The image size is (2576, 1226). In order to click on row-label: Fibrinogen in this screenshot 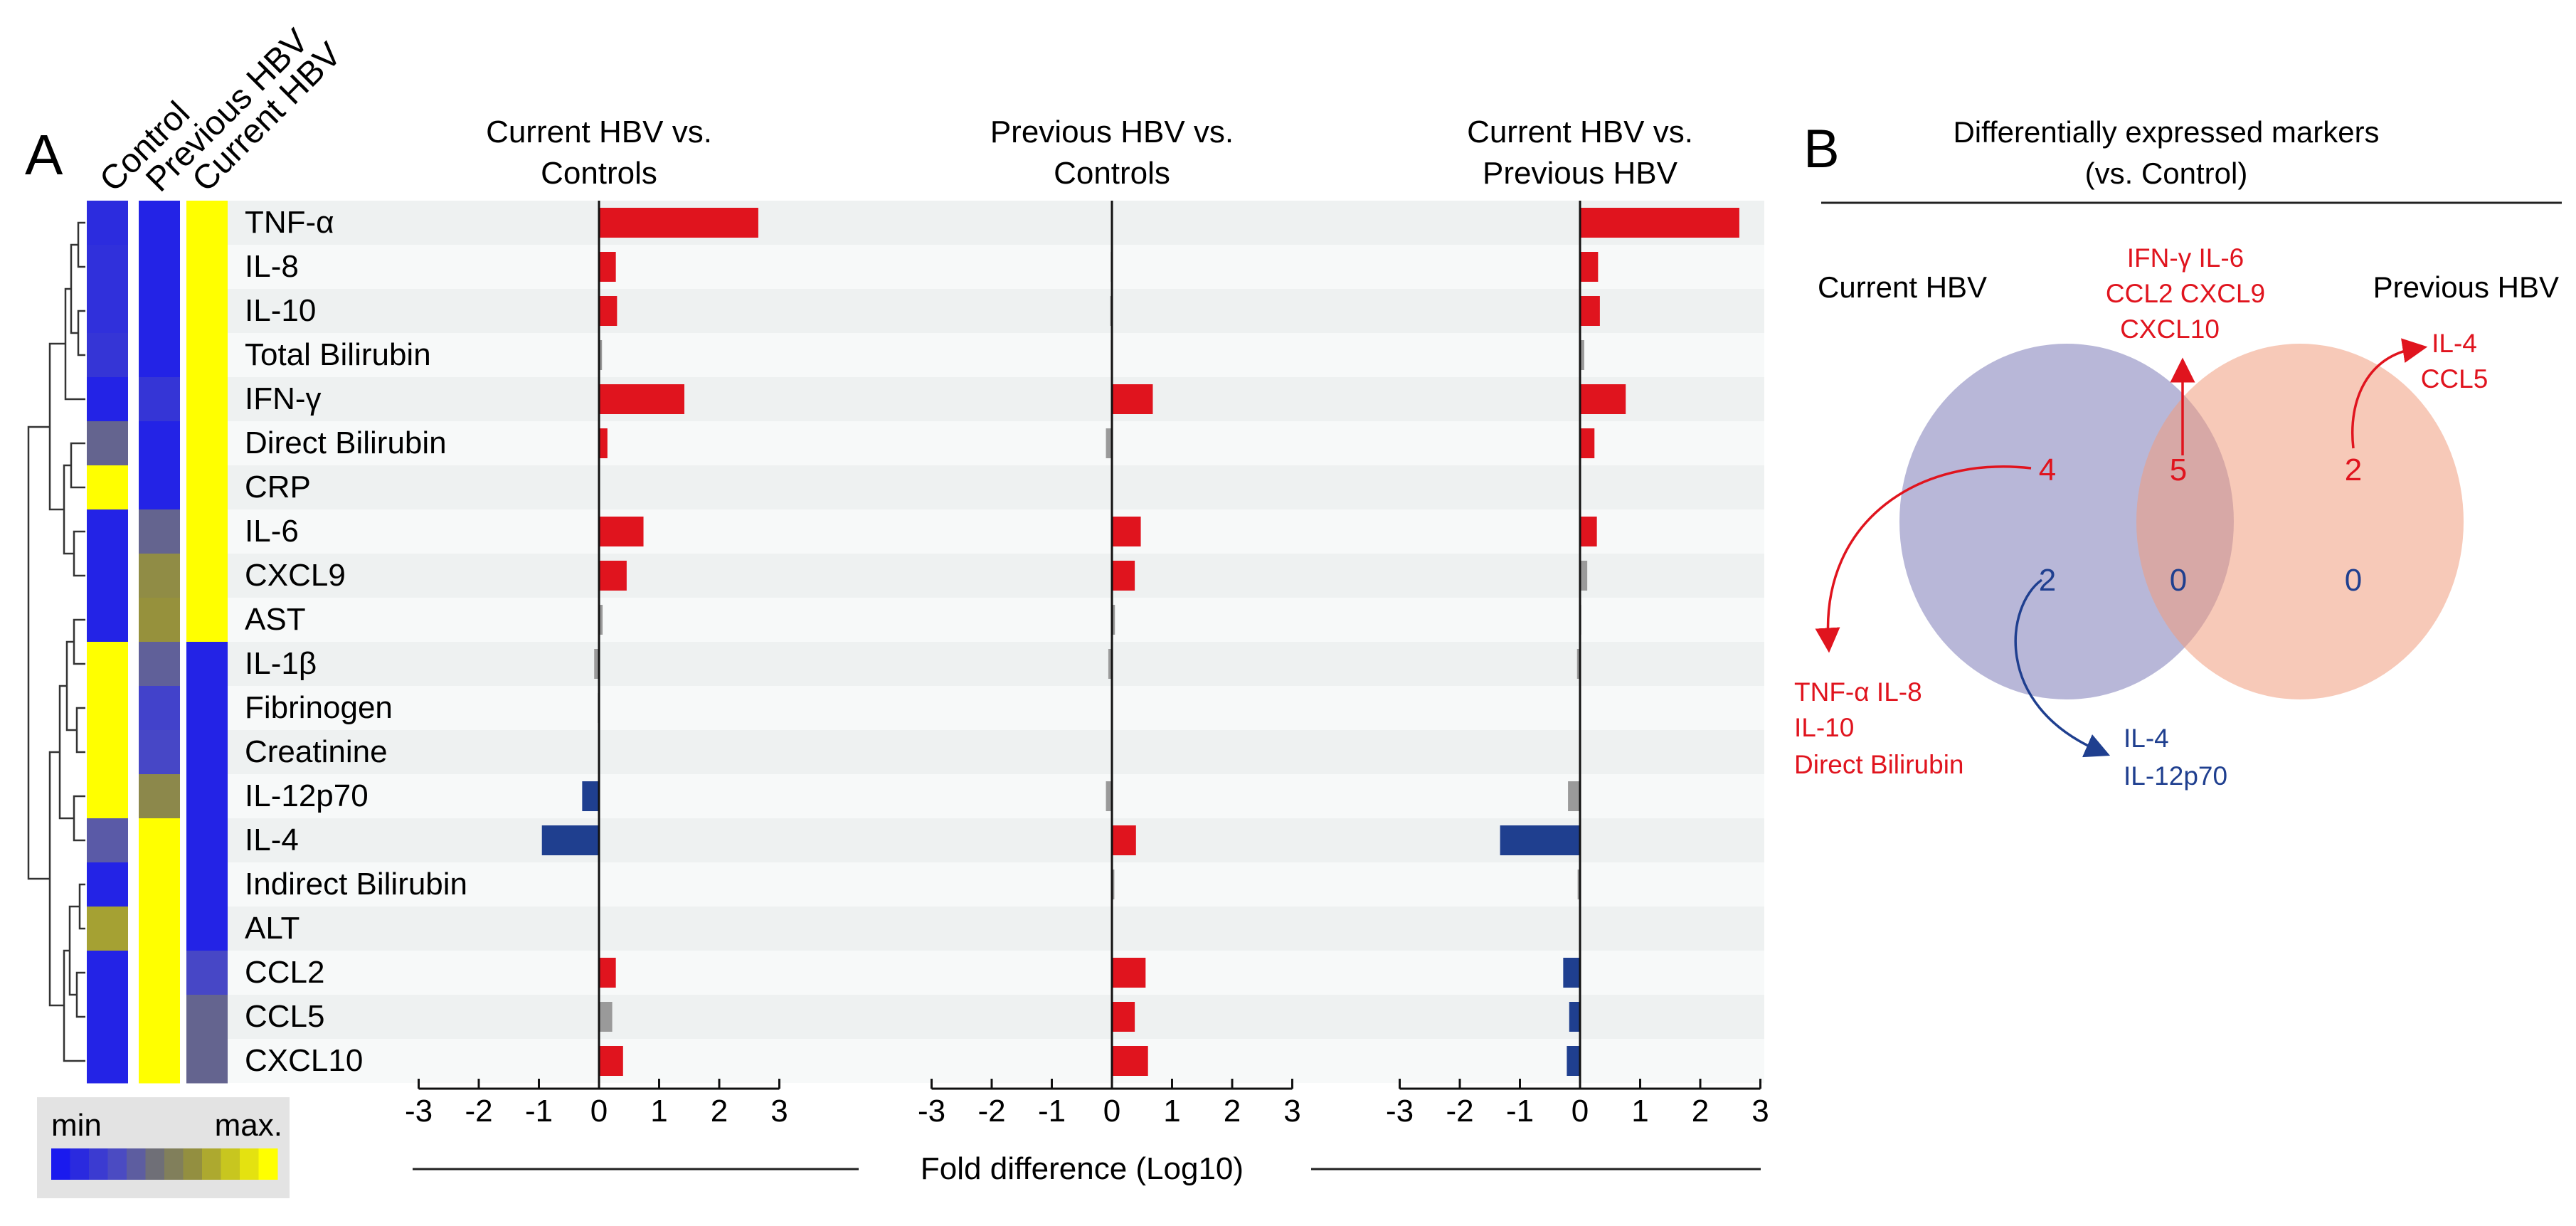, I will do `click(319, 707)`.